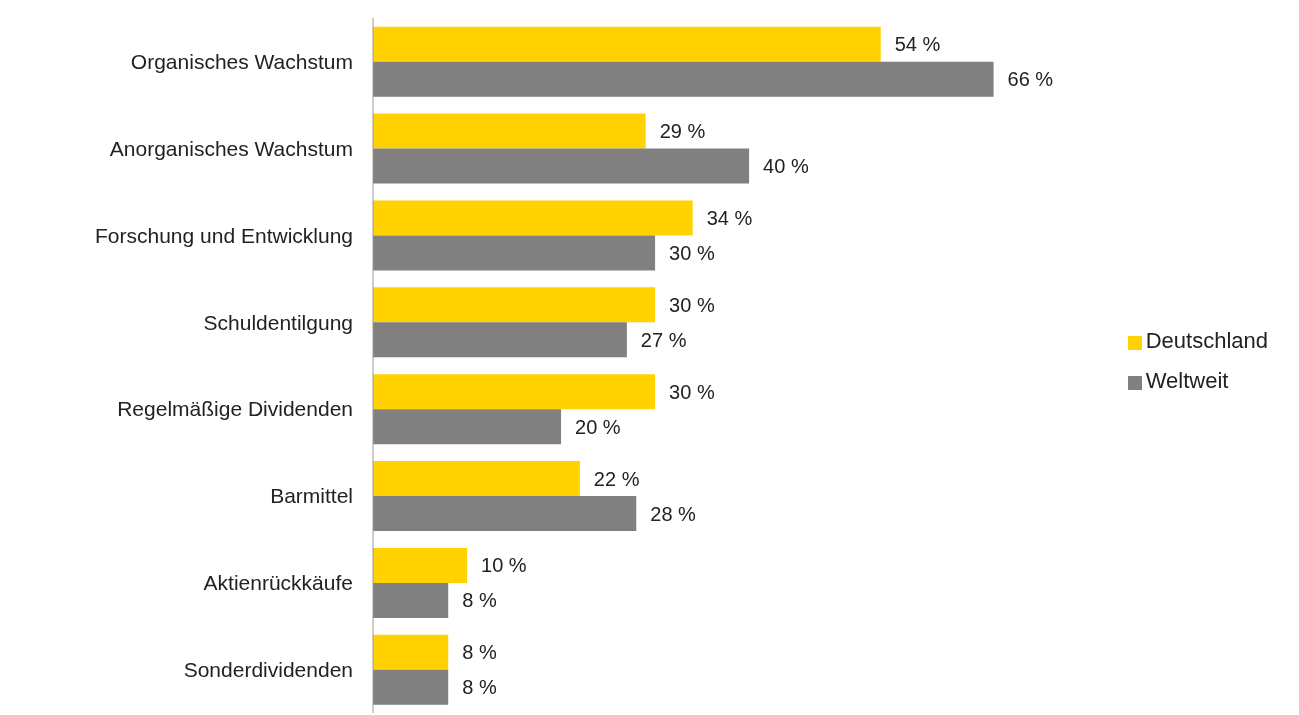 The width and height of the screenshot is (1299, 715). Describe the element at coordinates (673, 513) in the screenshot. I see `data-label: 28 %` at that location.